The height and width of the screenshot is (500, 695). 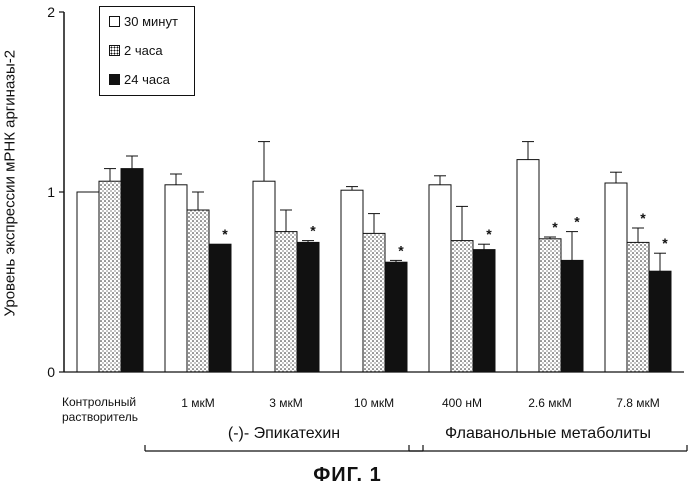 I want to click on x-tick-label-line: 7.8 мкМ, so click(x=636, y=403).